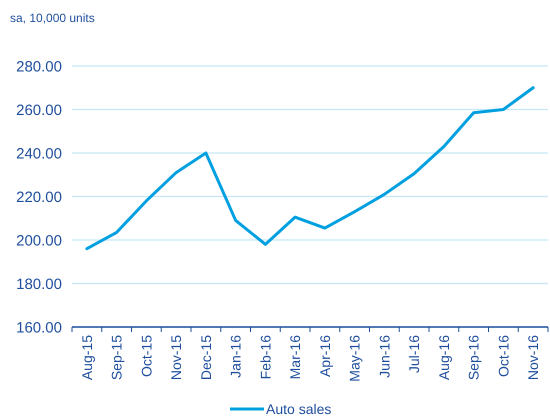 The width and height of the screenshot is (550, 419). Describe the element at coordinates (39, 153) in the screenshot. I see `y-tick-label: 240.00` at that location.